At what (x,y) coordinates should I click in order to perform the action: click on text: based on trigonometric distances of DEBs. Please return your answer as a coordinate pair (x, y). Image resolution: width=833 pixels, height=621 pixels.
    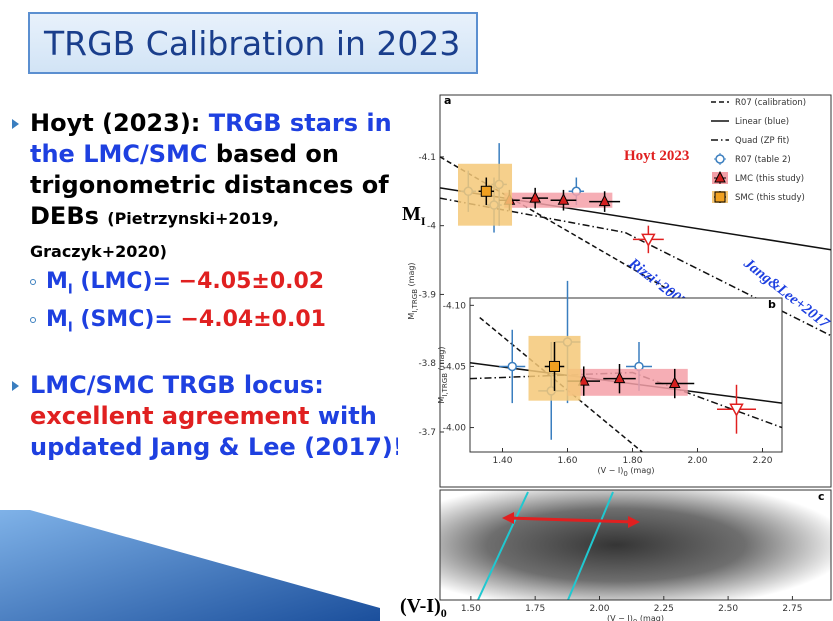
    Looking at the image, I should click on (209, 185).